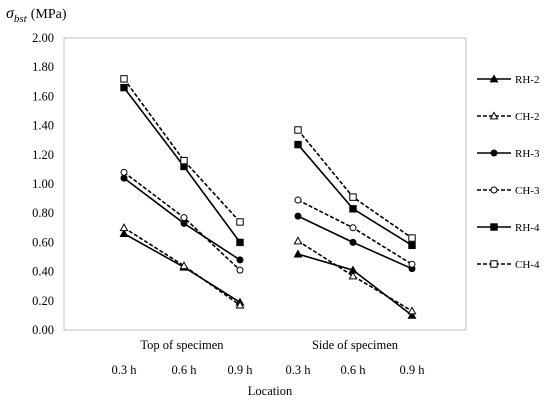  What do you see at coordinates (527, 80) in the screenshot?
I see `legend-label: RH-2` at bounding box center [527, 80].